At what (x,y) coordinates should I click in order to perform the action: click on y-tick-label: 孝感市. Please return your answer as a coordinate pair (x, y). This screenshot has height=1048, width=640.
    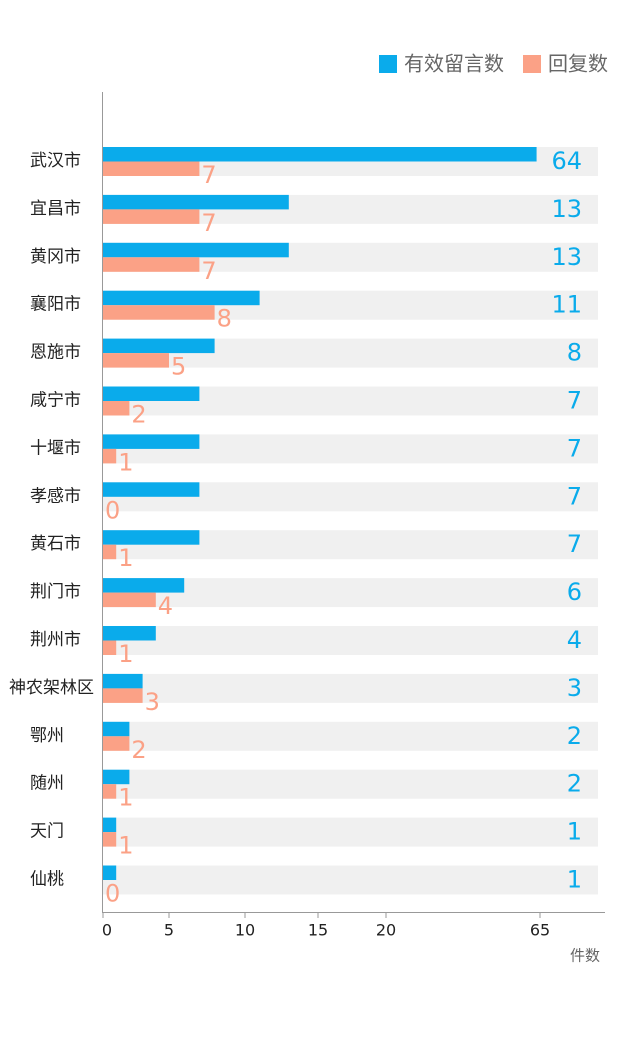
    Looking at the image, I should click on (55, 496).